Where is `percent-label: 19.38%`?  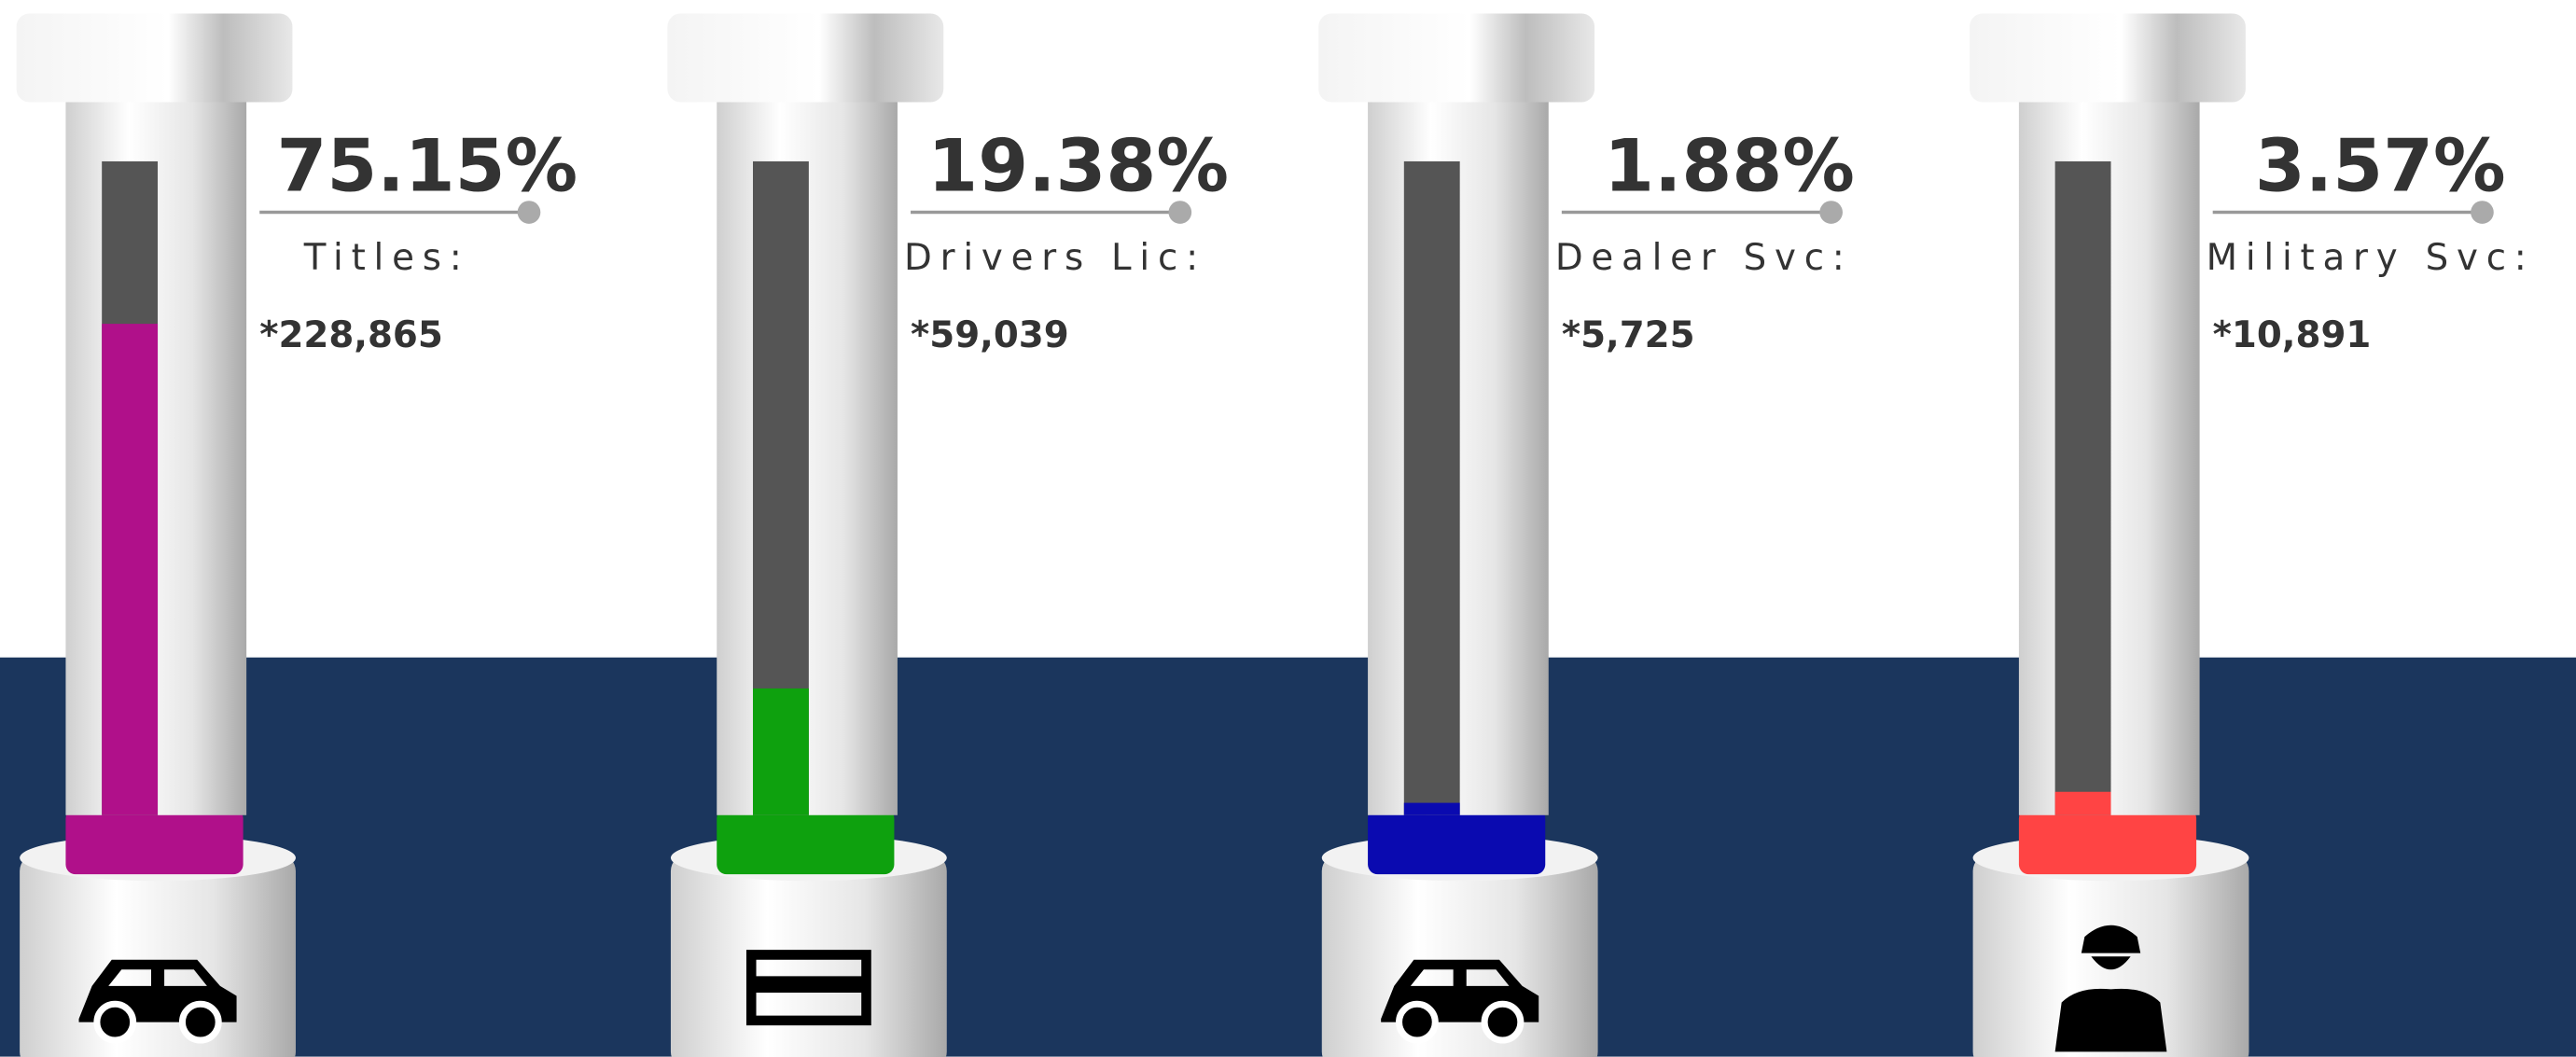 percent-label: 19.38% is located at coordinates (1078, 167).